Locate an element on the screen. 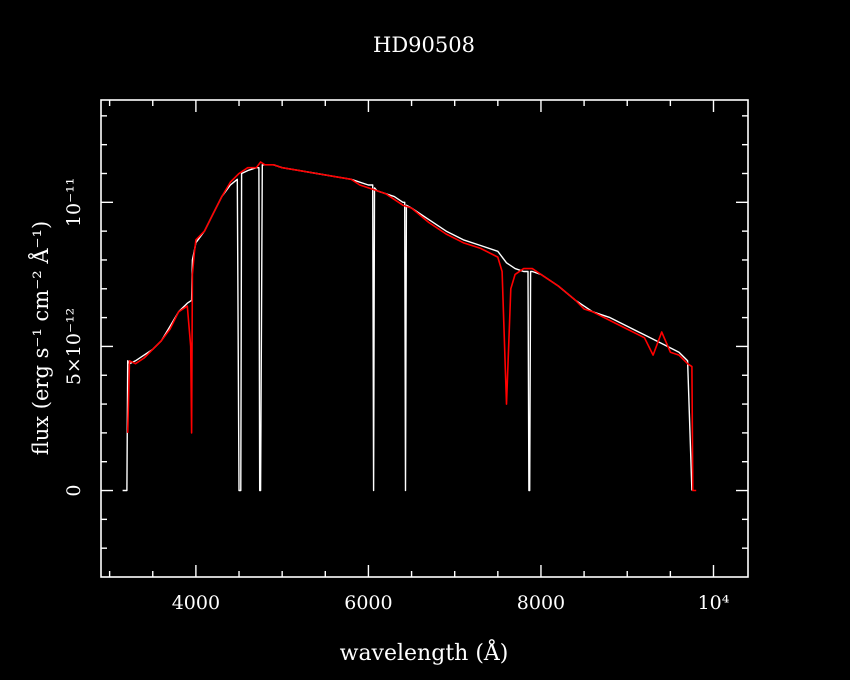  y-tick-label: 0 is located at coordinates (74, 490).